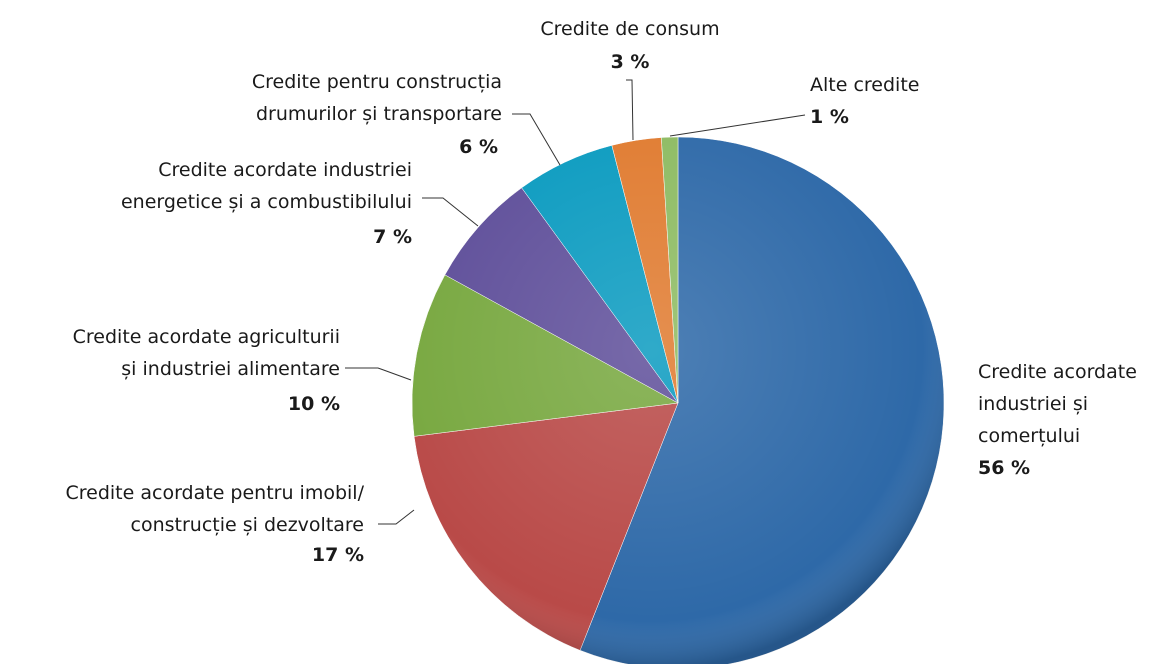 This screenshot has width=1165, height=664. What do you see at coordinates (829, 117) in the screenshot?
I see `slice-value-label: 1 %` at bounding box center [829, 117].